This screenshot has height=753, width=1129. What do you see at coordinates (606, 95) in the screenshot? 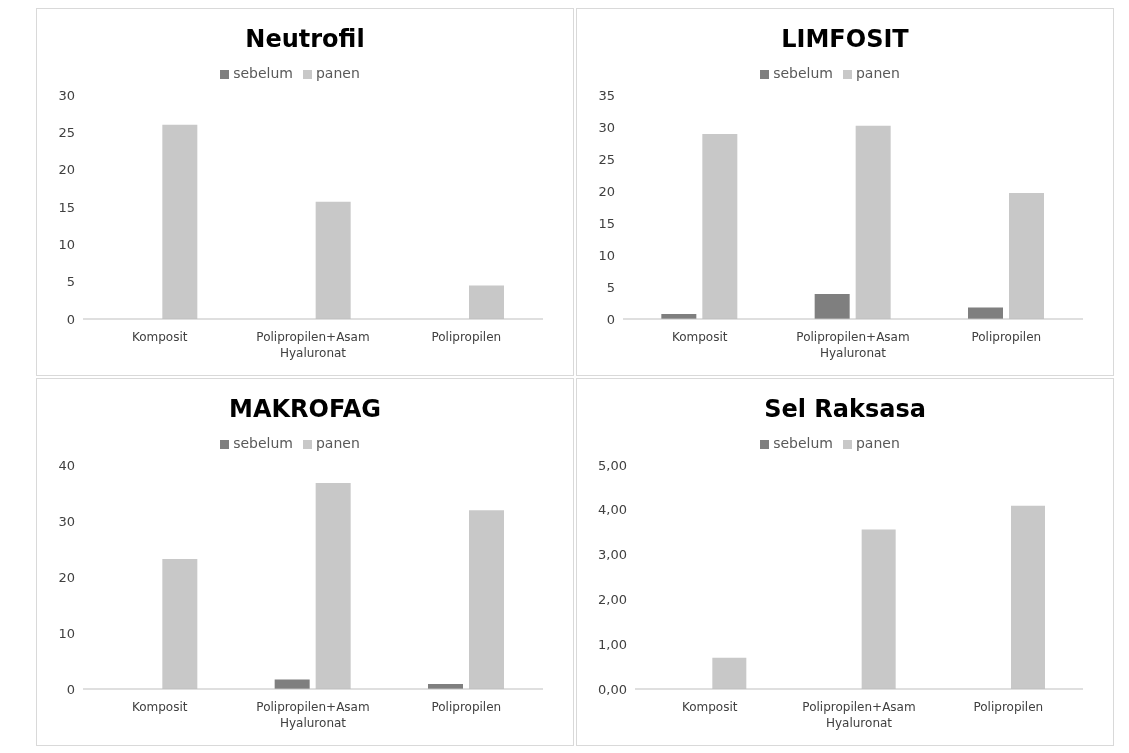
I see `y-tick-label: 35` at bounding box center [606, 95].